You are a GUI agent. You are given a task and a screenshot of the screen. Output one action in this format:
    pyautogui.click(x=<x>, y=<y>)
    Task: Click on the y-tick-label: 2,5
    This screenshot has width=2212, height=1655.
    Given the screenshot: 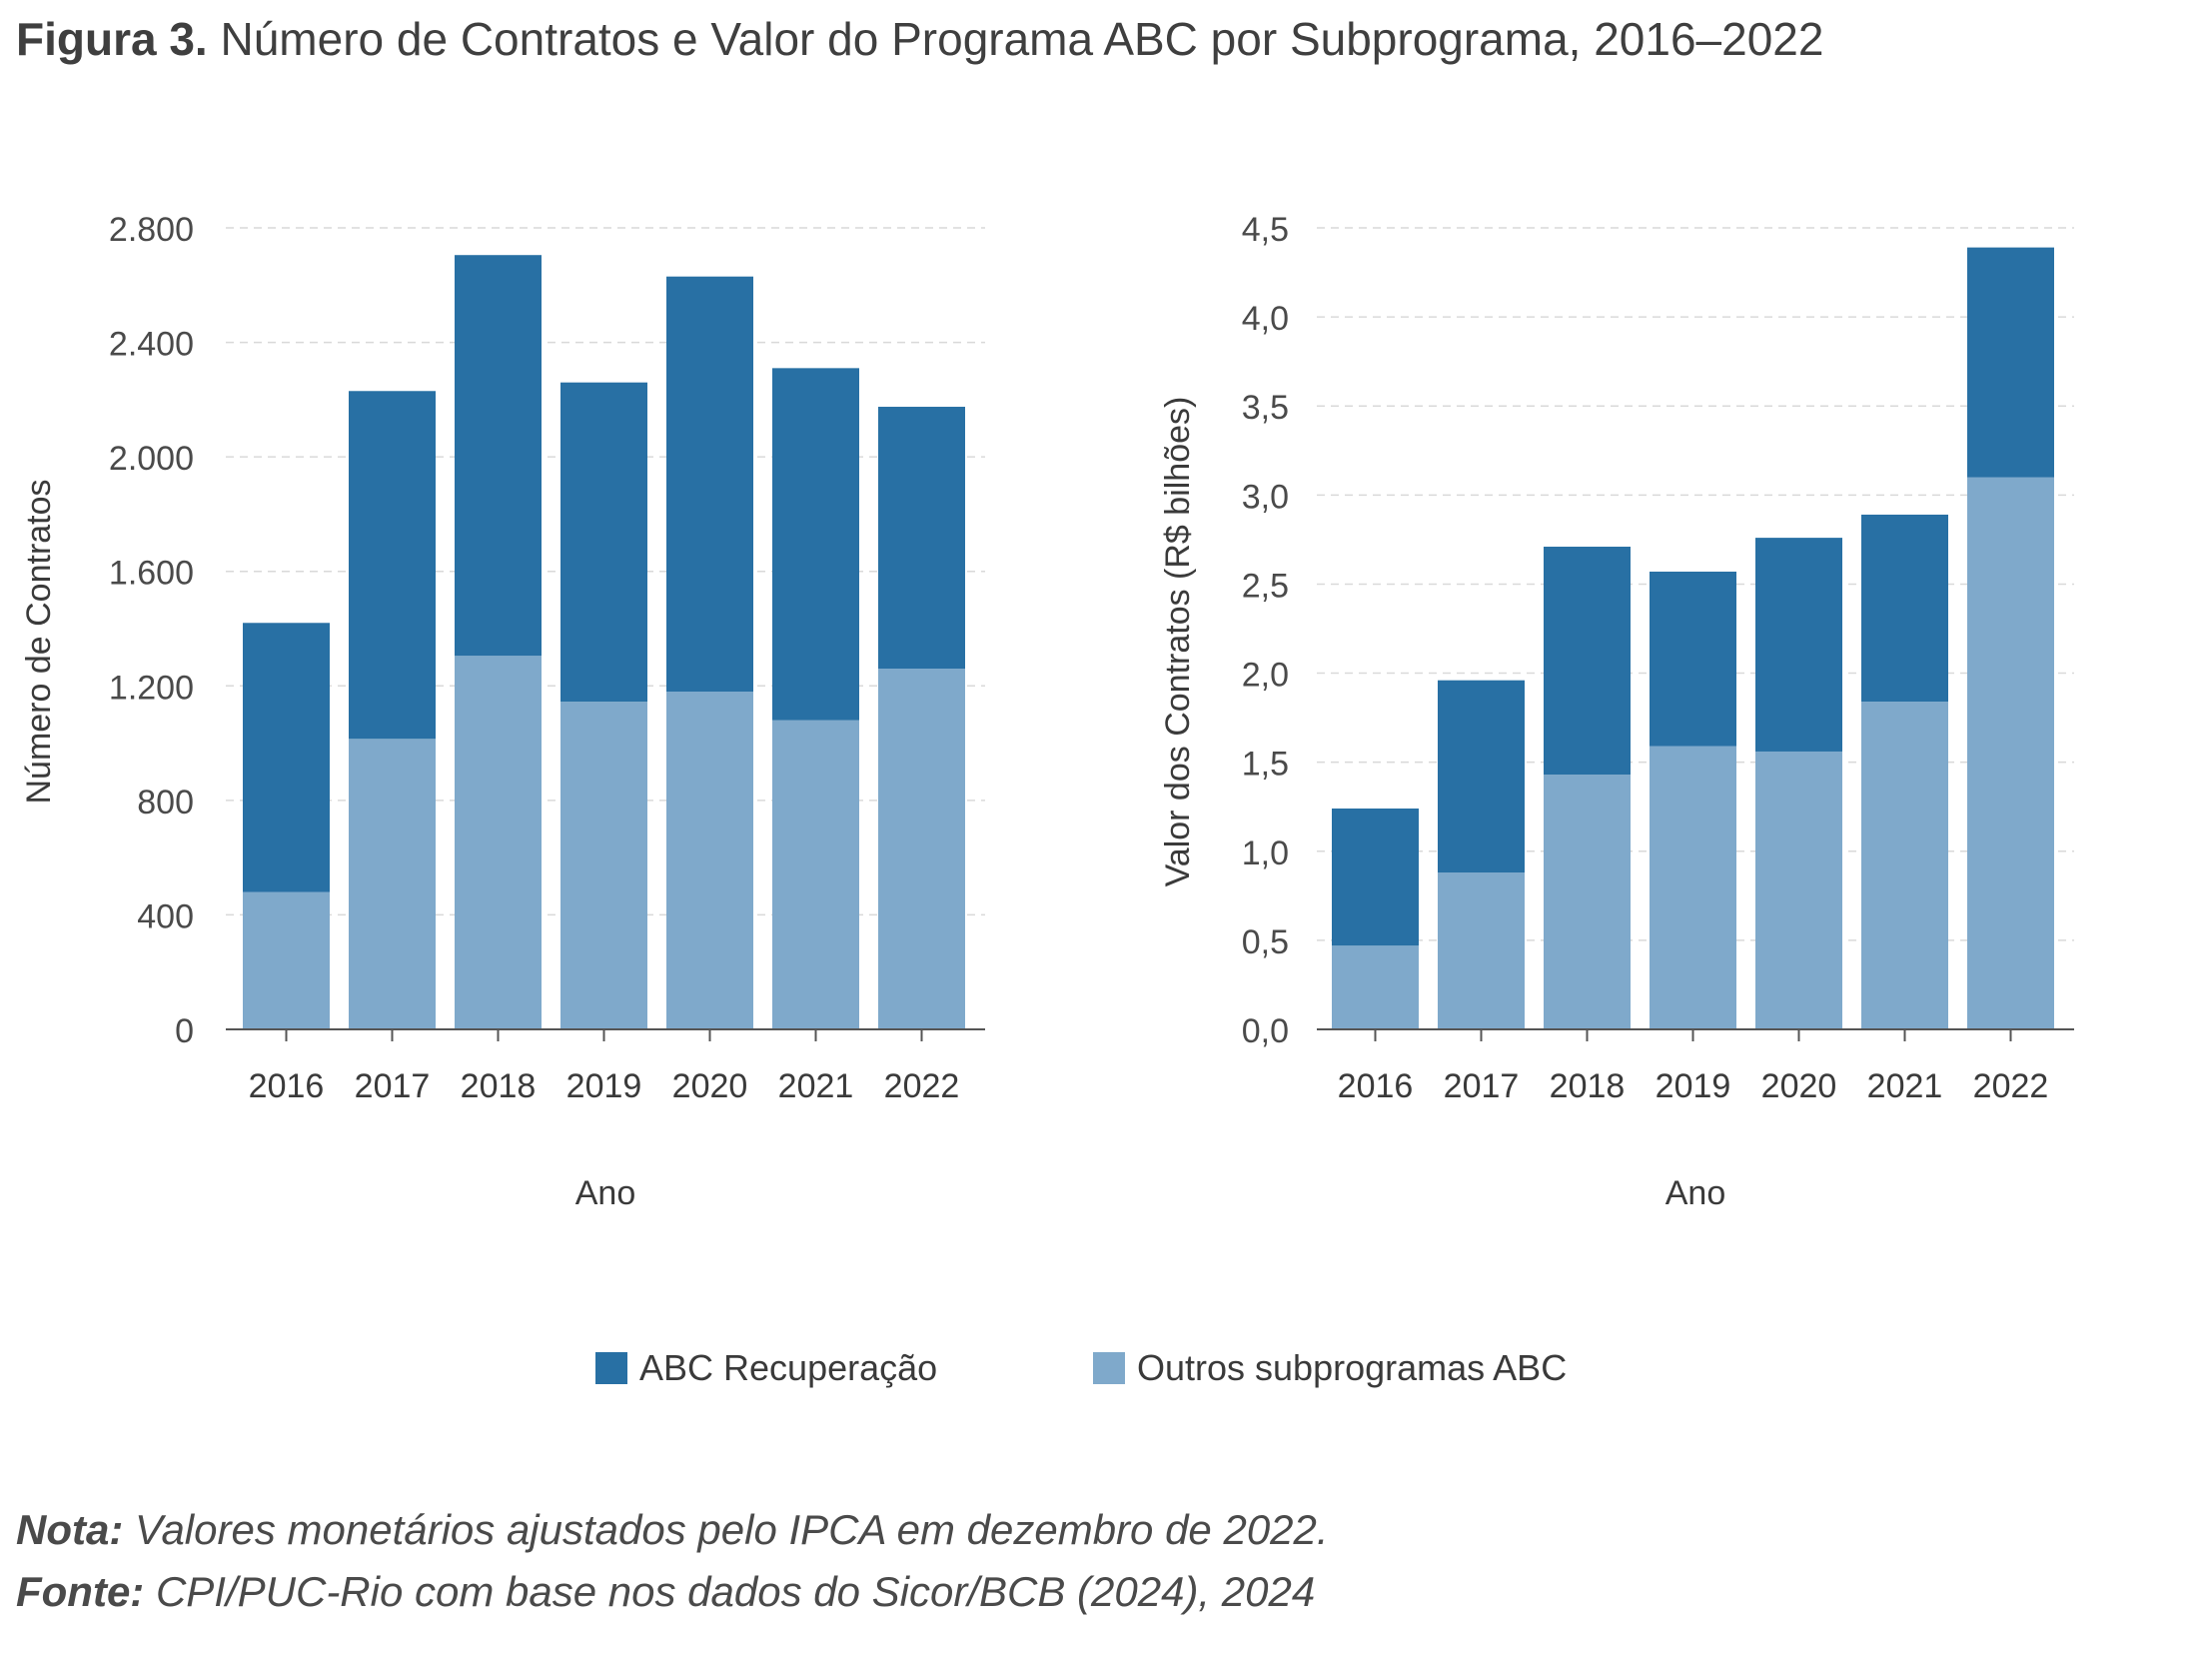 What is the action you would take?
    pyautogui.click(x=1265, y=586)
    